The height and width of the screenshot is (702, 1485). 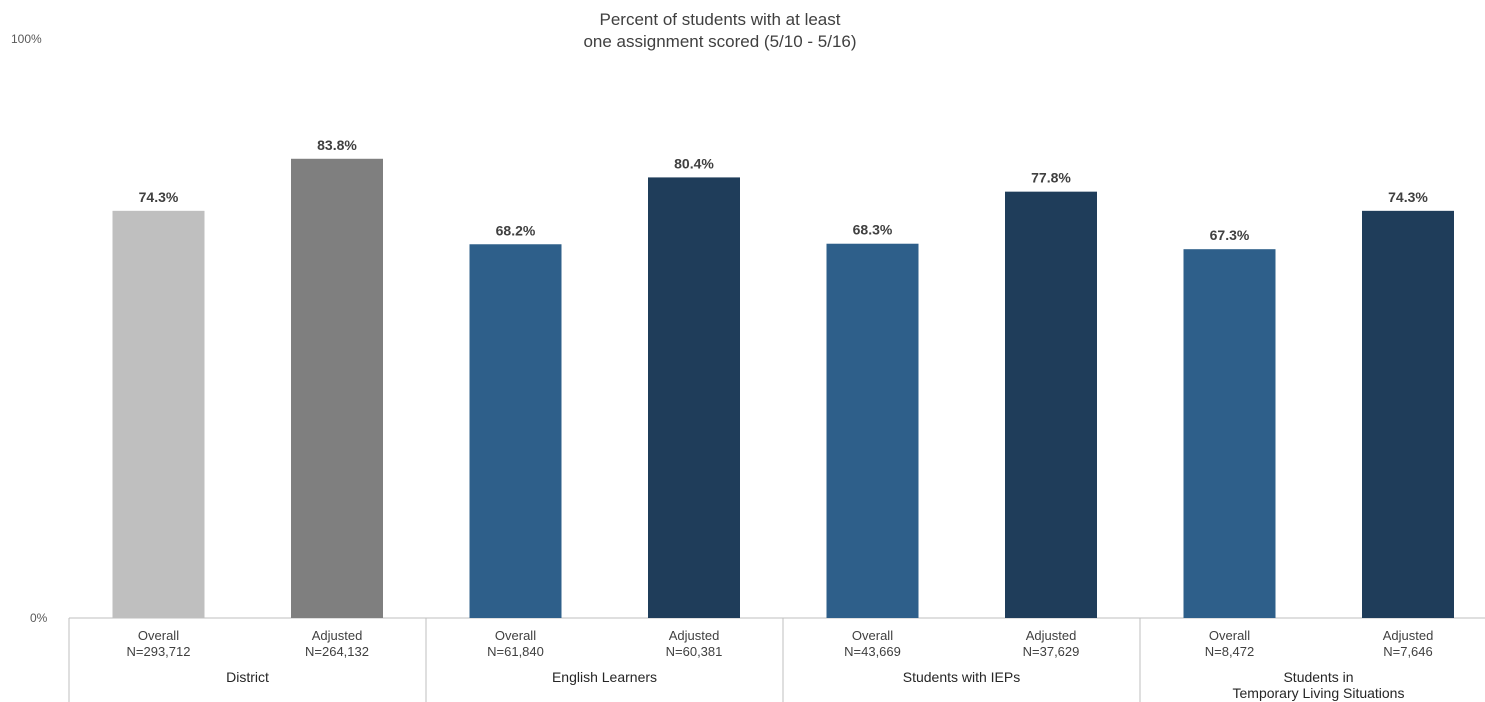 What do you see at coordinates (694, 651) in the screenshot?
I see `bar-n-label: N=60,381` at bounding box center [694, 651].